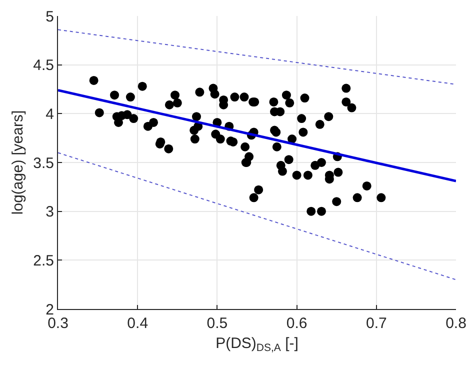  I want to click on y-tick-label: 4.5, so click(43, 65).